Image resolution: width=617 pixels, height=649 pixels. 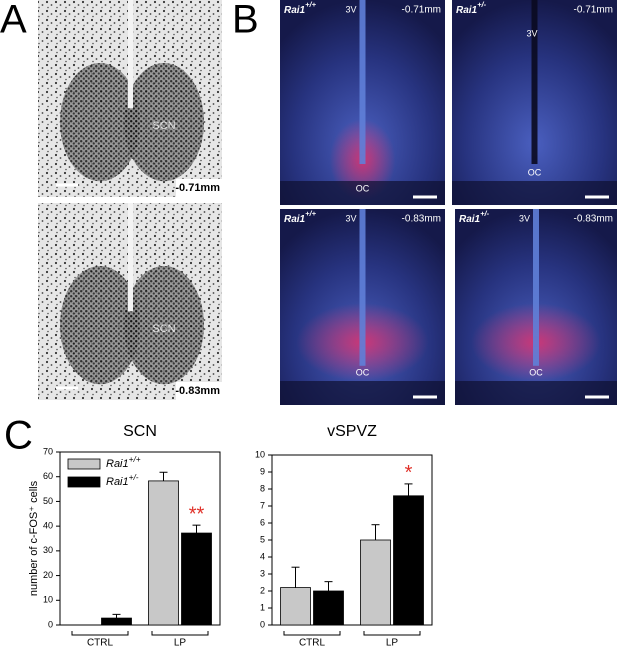 What do you see at coordinates (262, 488) in the screenshot?
I see `y-tick-label: 8` at bounding box center [262, 488].